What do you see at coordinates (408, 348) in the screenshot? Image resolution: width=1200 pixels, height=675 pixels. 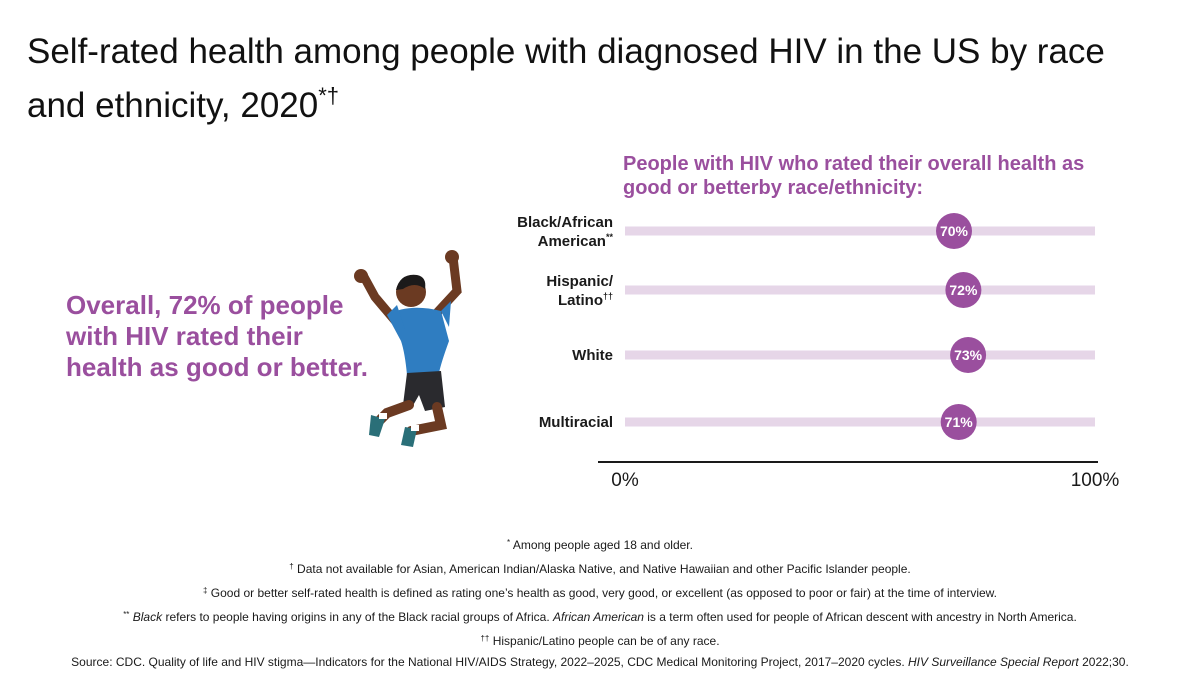 I see `jumping-person-illustration` at bounding box center [408, 348].